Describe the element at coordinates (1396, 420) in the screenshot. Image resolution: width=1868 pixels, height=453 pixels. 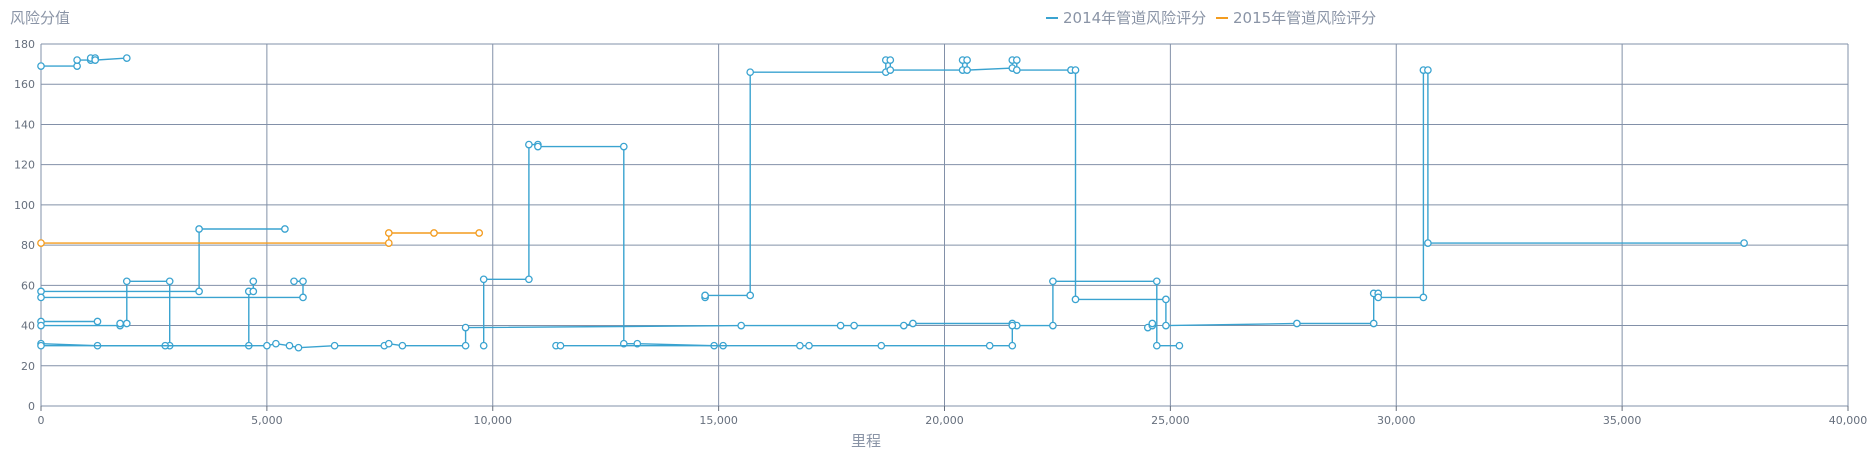
I see `x-tick-label: 30,000` at that location.